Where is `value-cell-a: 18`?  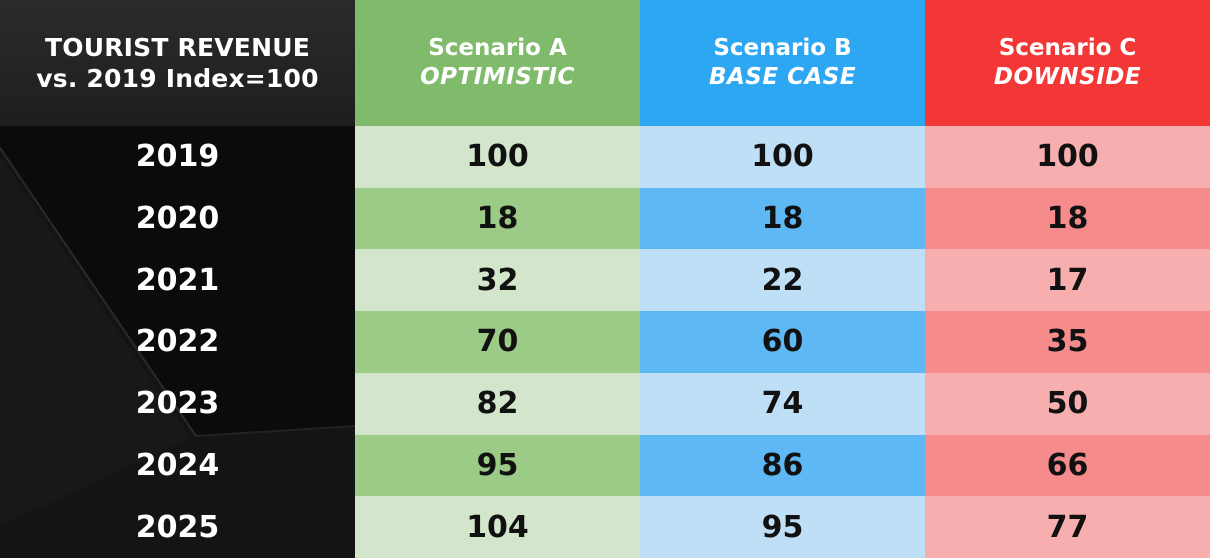
value-cell-a: 18 is located at coordinates (497, 218).